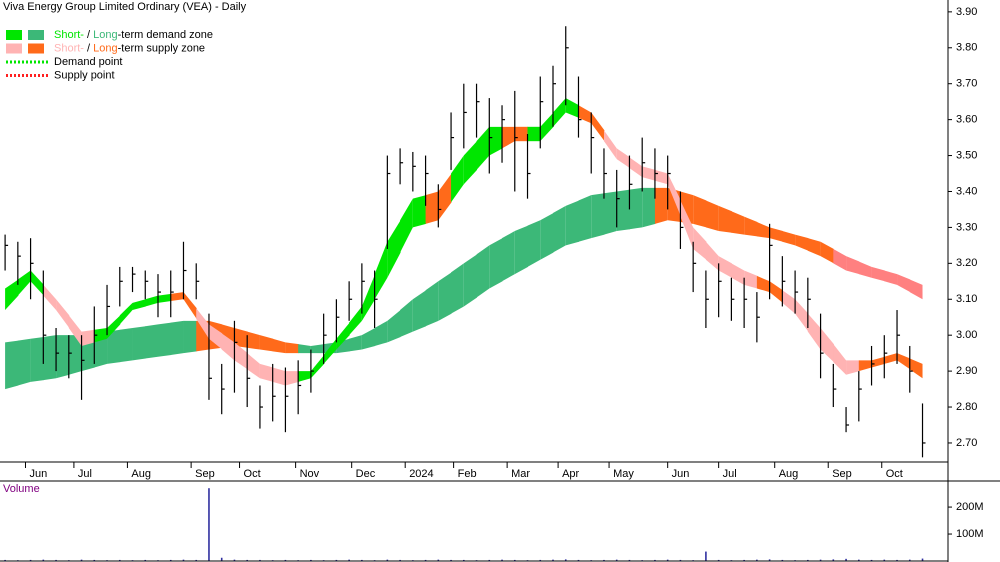 This screenshot has height=562, width=1000. I want to click on x-tick-label: Dec, so click(366, 474).